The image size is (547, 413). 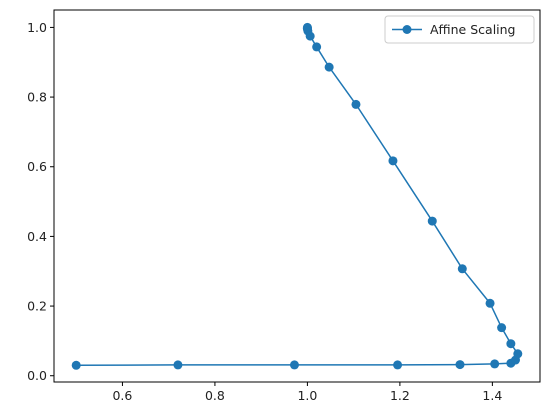 What do you see at coordinates (37, 97) in the screenshot?
I see `y-tick-label: 0.8` at bounding box center [37, 97].